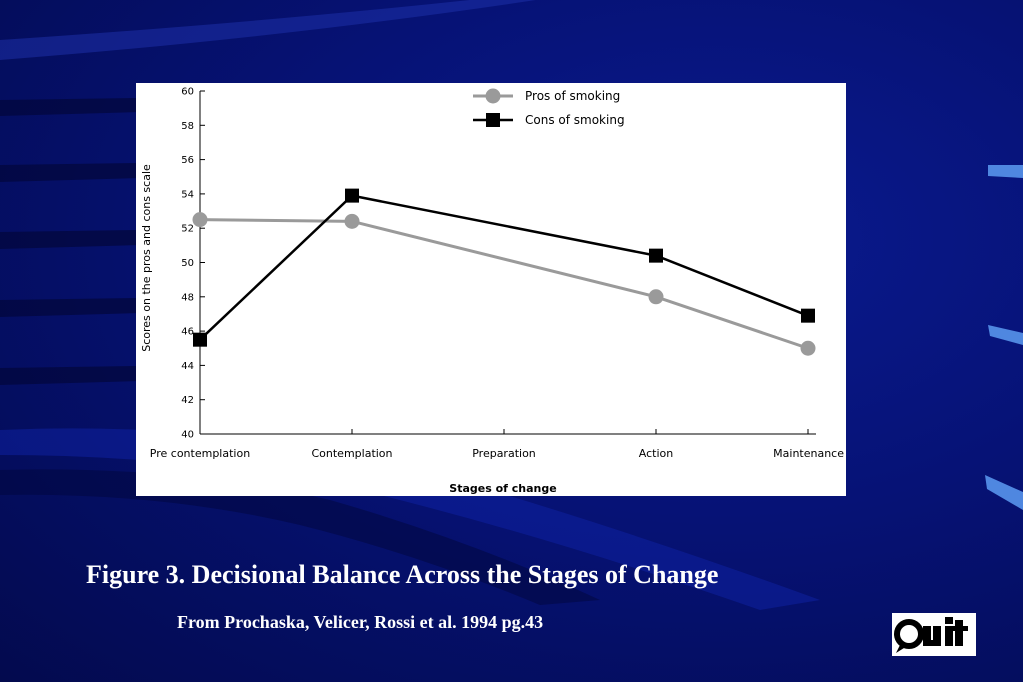 This screenshot has height=682, width=1023. What do you see at coordinates (504, 453) in the screenshot?
I see `x-tick-label: Preparation` at bounding box center [504, 453].